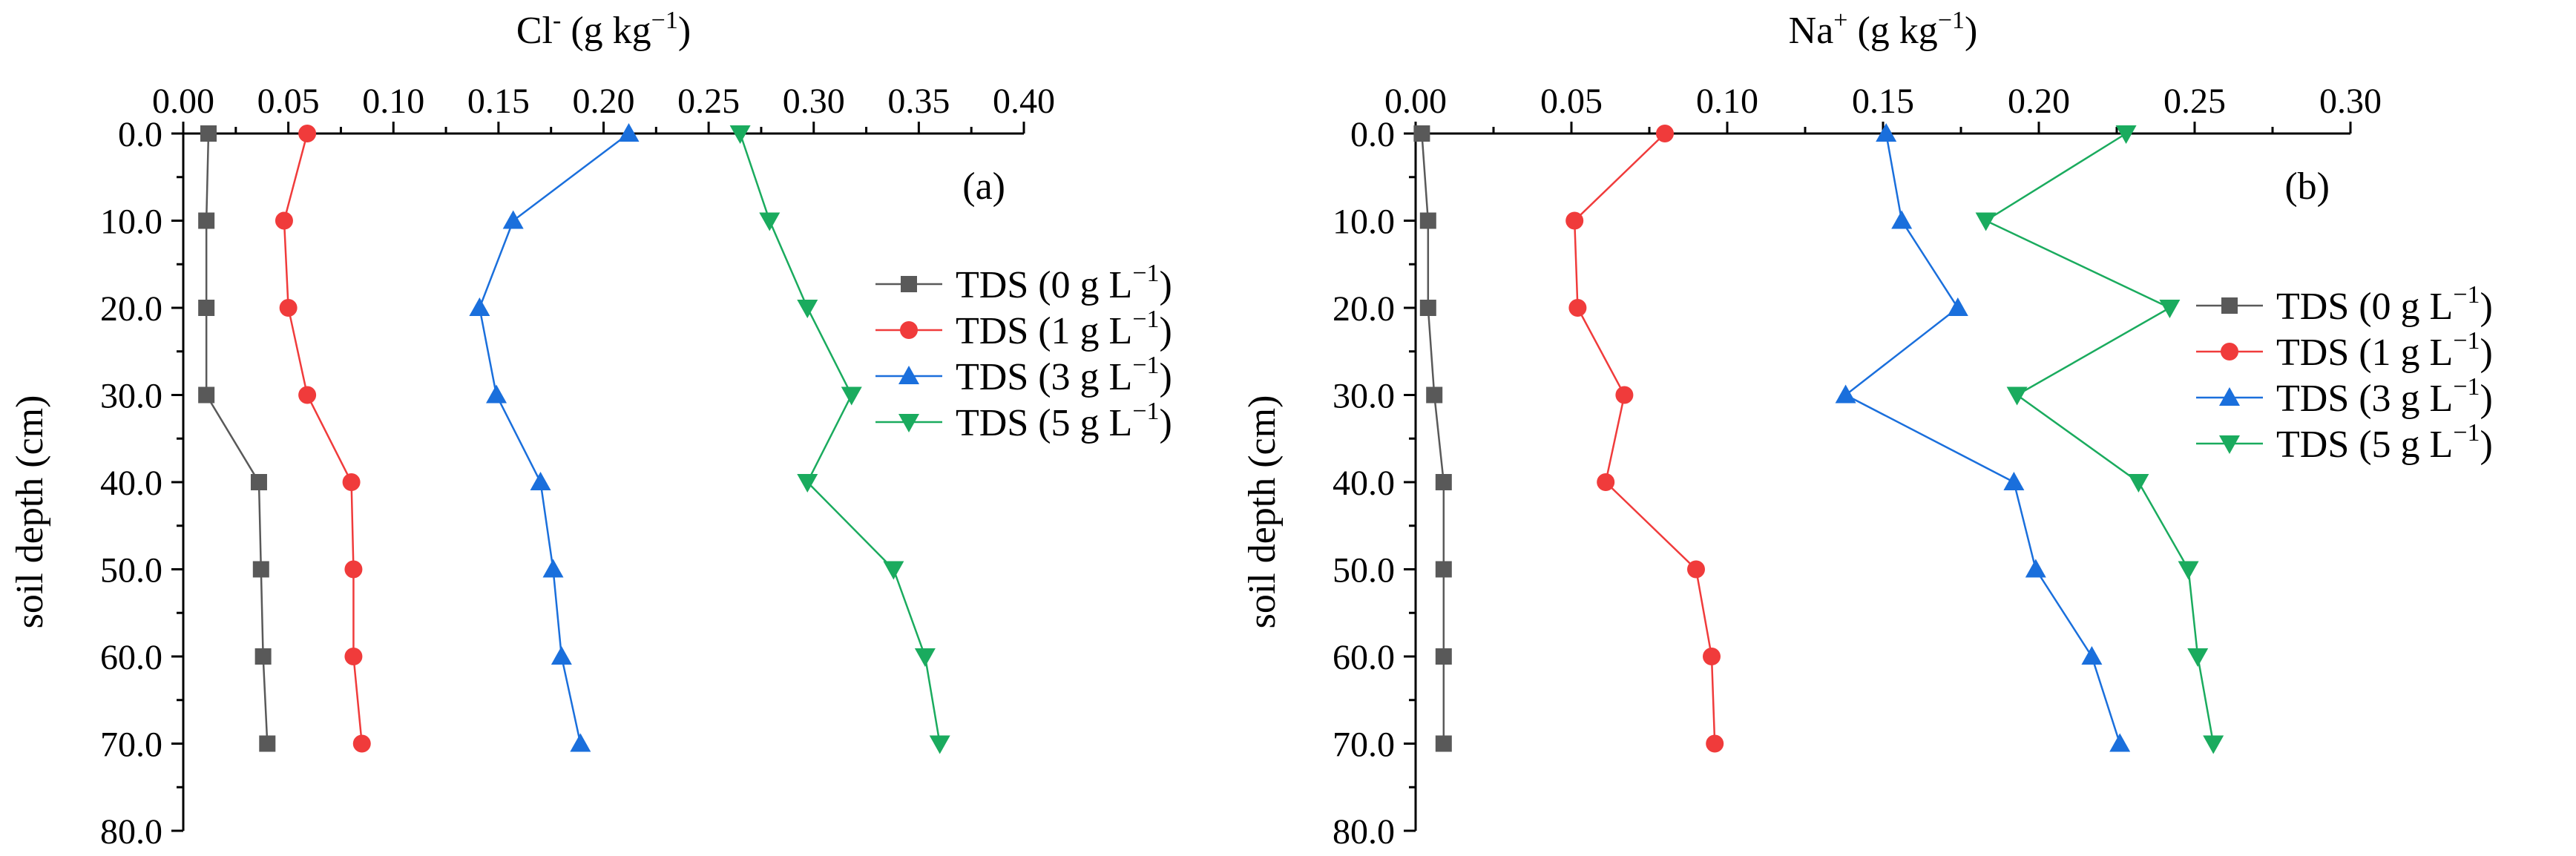 Image resolution: width=2576 pixels, height=856 pixels. What do you see at coordinates (918, 101) in the screenshot?
I see `x-tick-label: 0.35` at bounding box center [918, 101].